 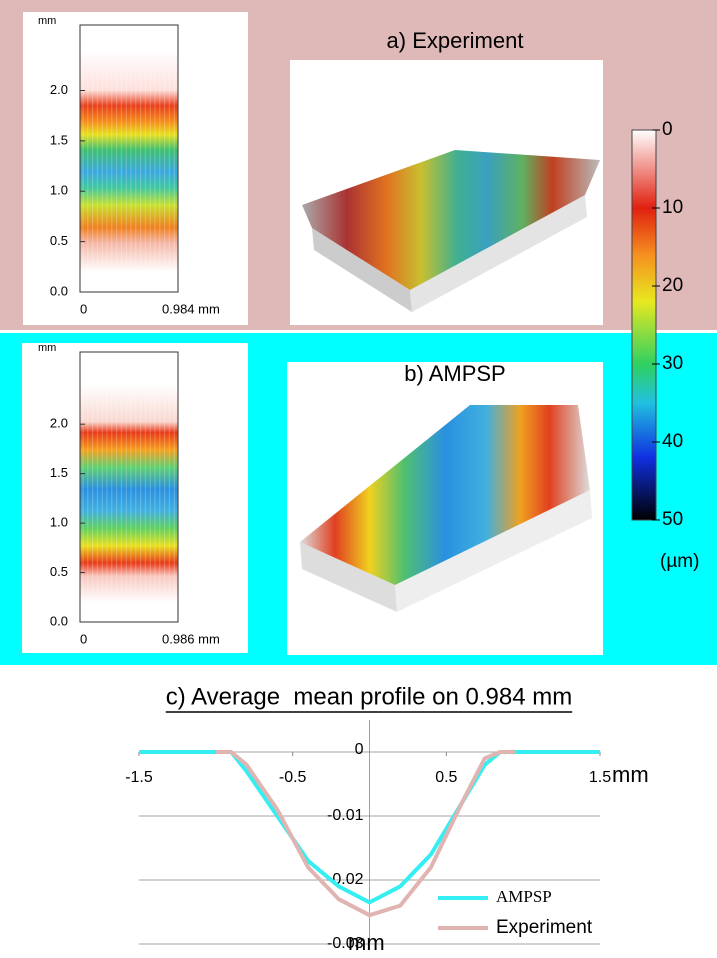 I want to click on x-tick-label: 0.5, so click(x=446, y=777).